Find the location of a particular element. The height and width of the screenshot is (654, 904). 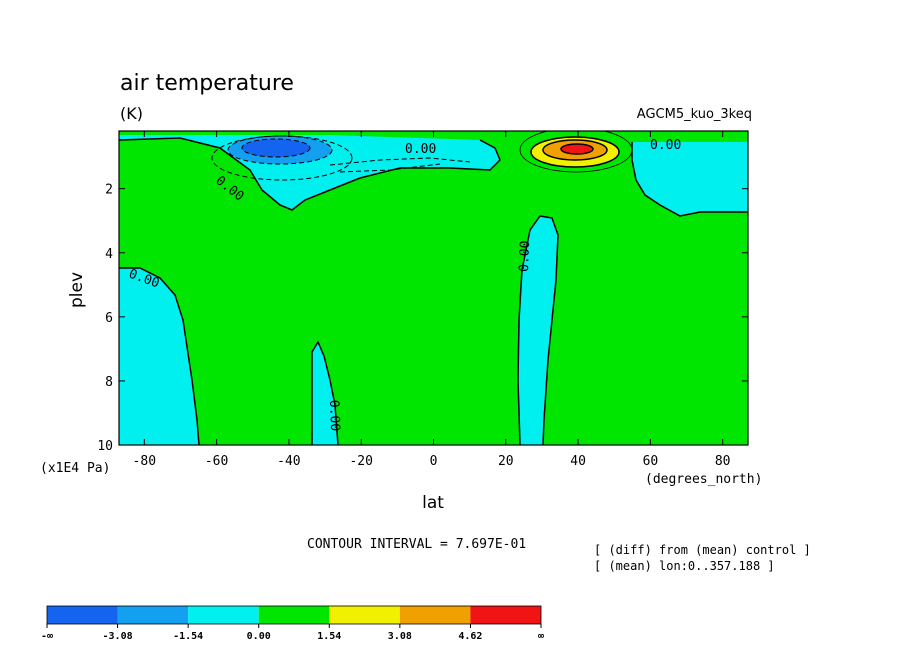

colorbar-label: ∞ is located at coordinates (541, 636).